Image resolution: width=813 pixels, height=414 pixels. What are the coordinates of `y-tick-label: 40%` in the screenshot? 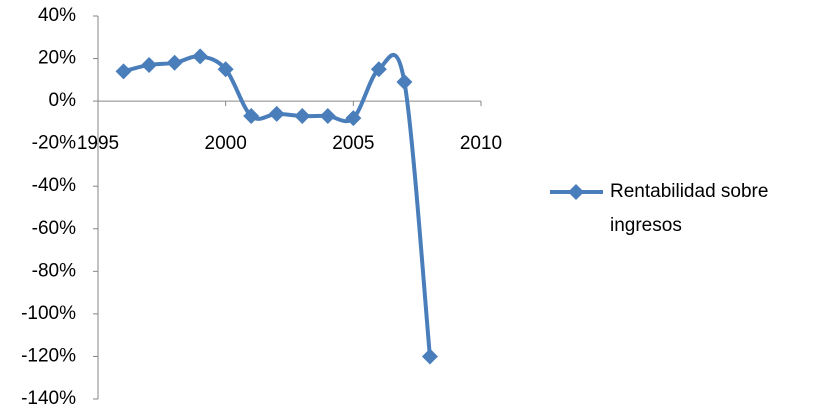 It's located at (57, 15).